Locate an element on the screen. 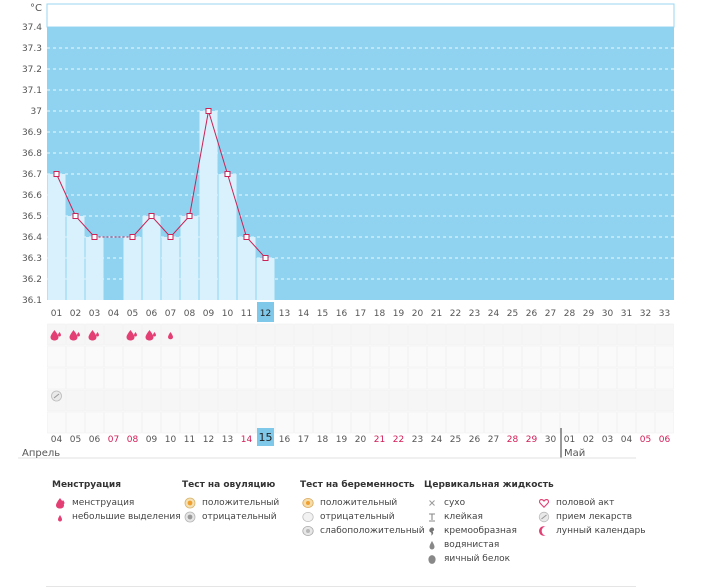 The width and height of the screenshot is (712, 587). calendar-date-label: 13 is located at coordinates (227, 440).